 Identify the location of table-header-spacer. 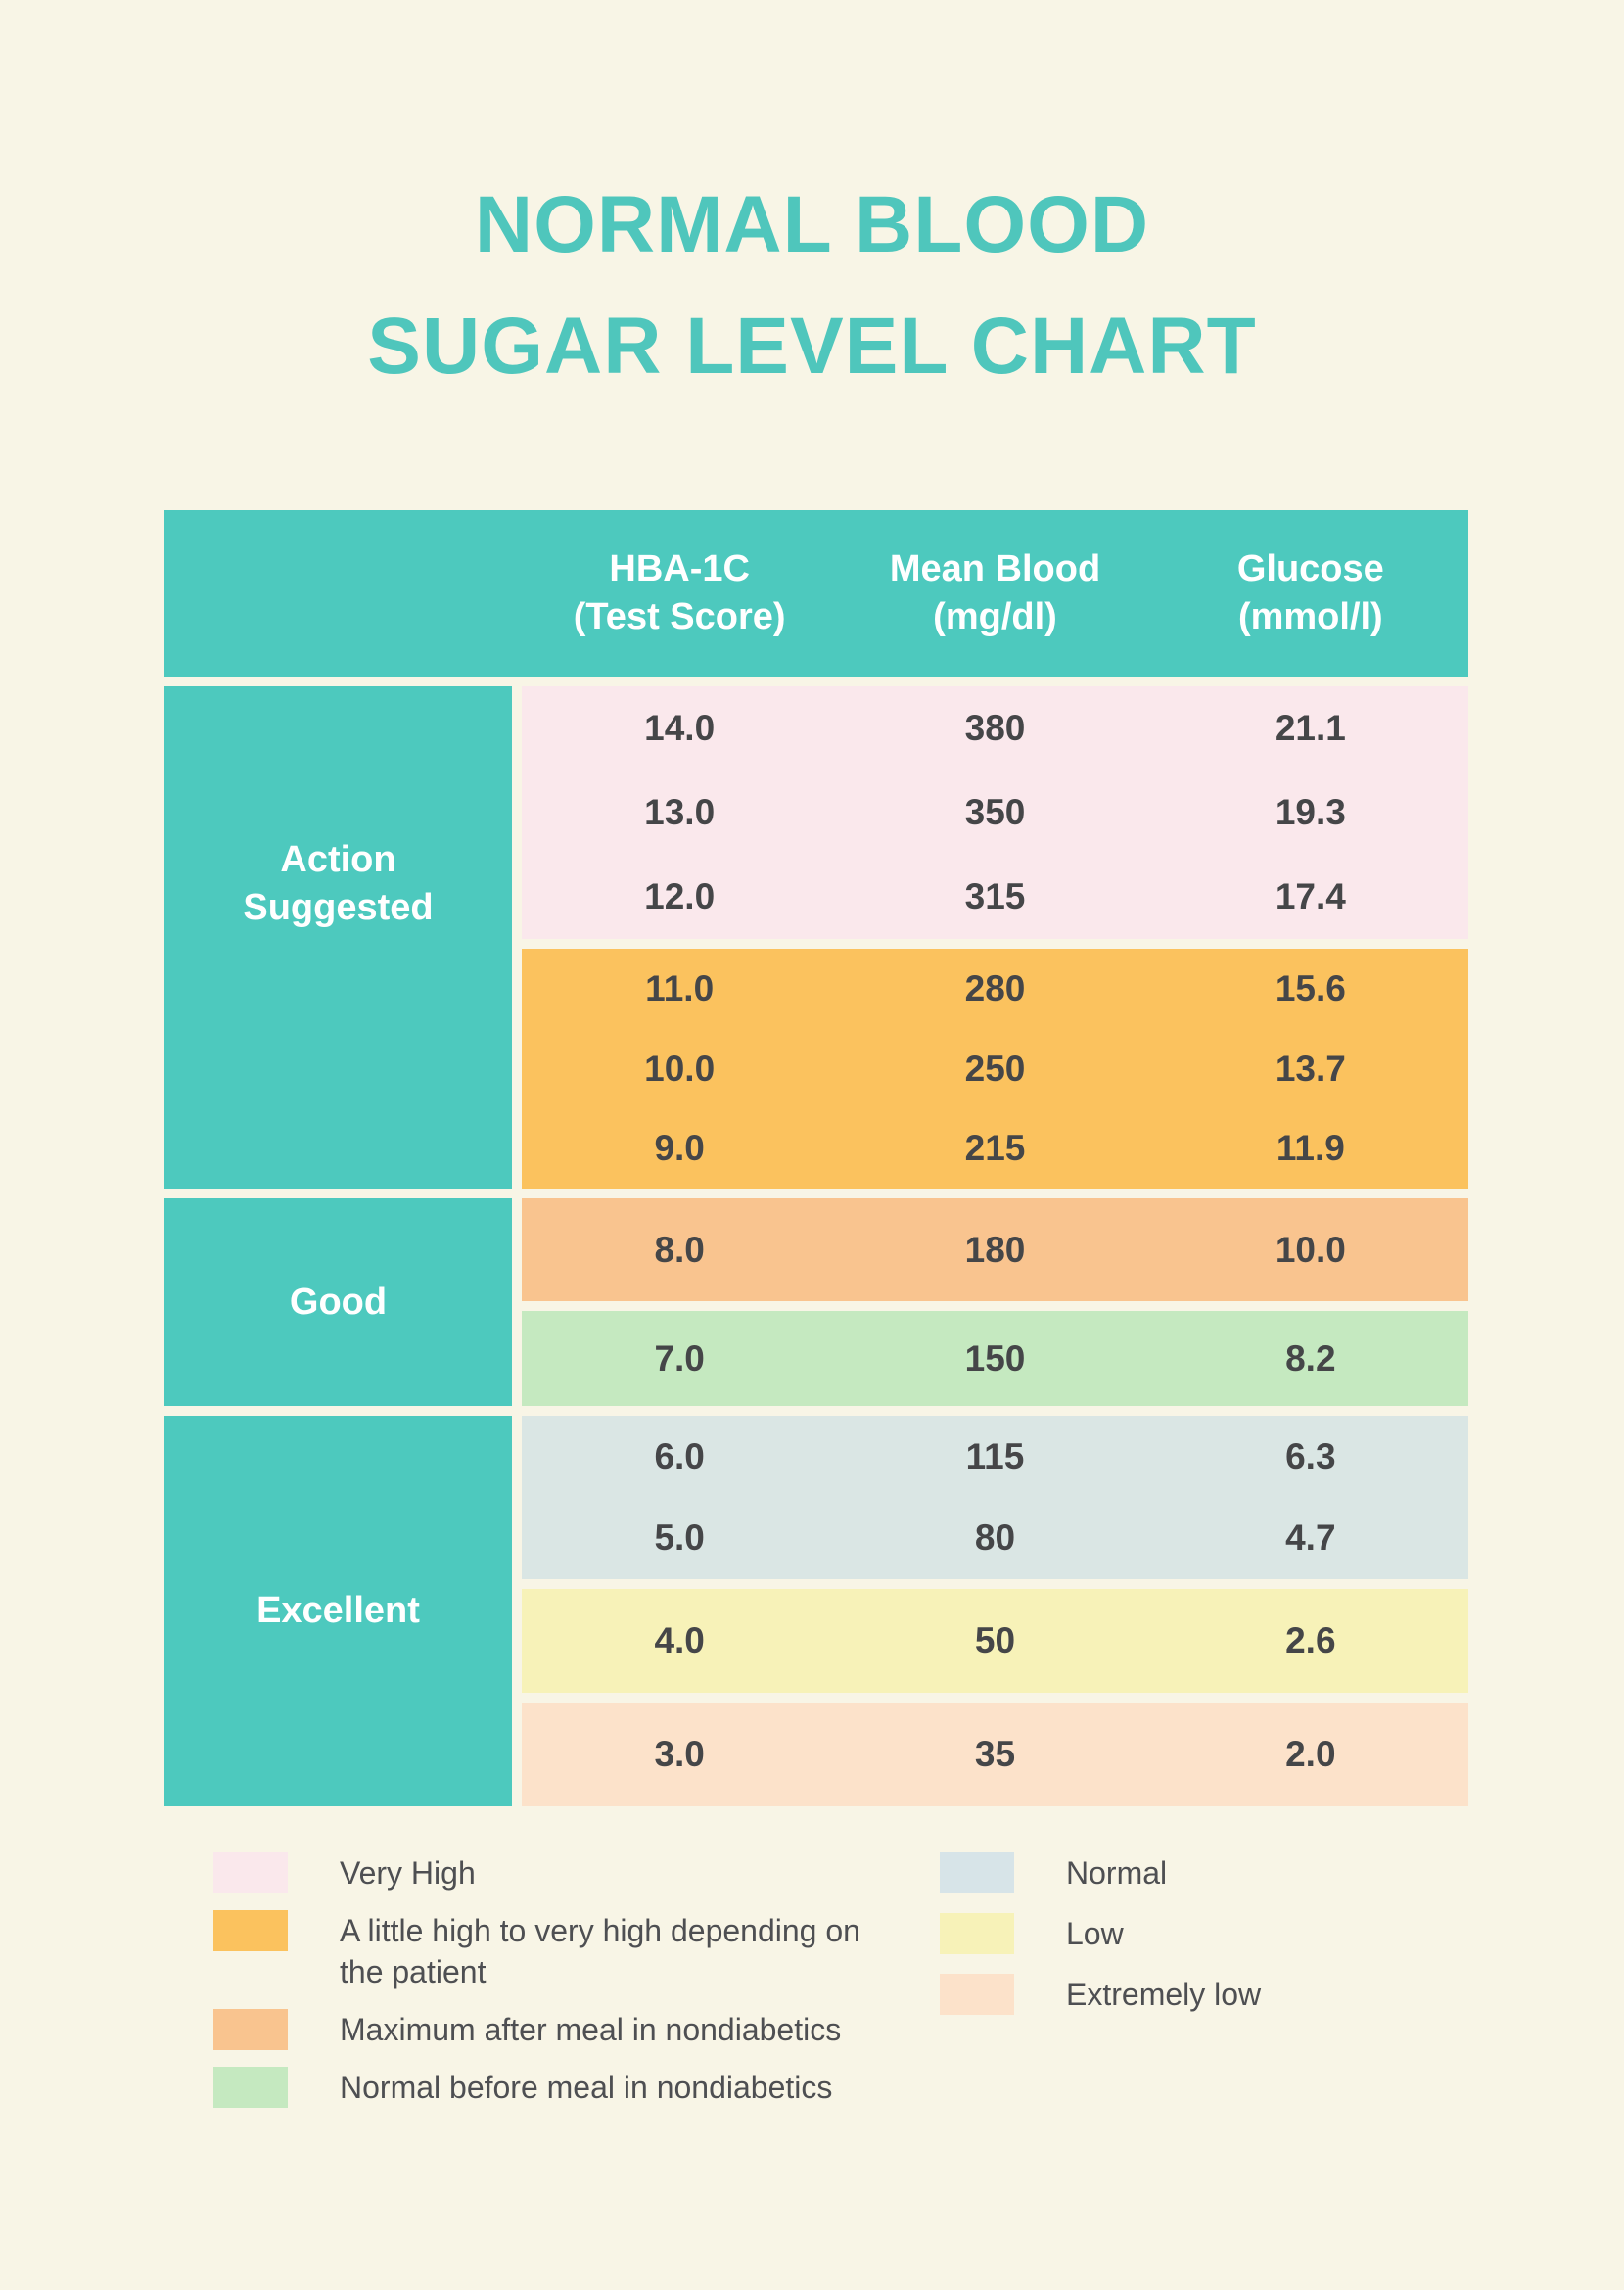
(343, 593).